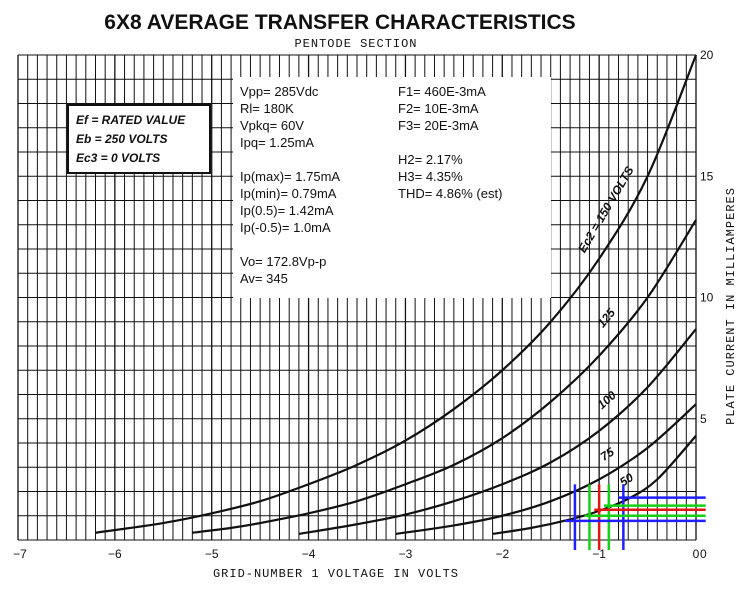  What do you see at coordinates (118, 158) in the screenshot?
I see `condition-ec3: Ec3 = 0 VOLTS` at bounding box center [118, 158].